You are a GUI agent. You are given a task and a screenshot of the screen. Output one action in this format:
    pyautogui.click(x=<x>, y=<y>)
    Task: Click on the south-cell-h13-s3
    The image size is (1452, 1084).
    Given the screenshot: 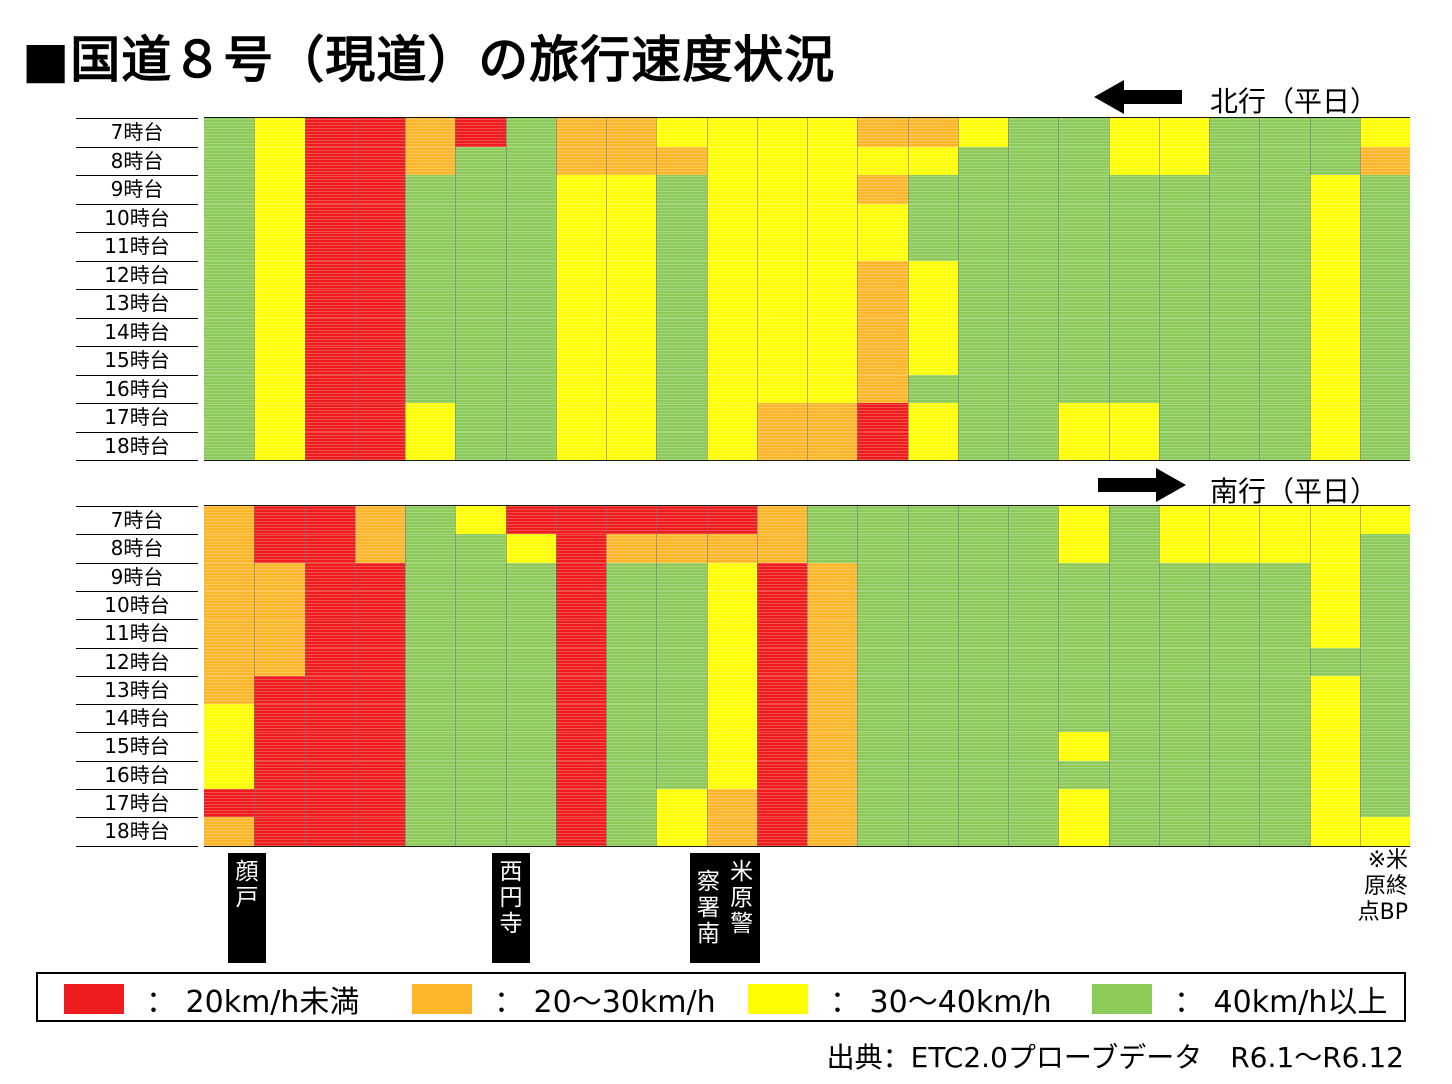 What is the action you would take?
    pyautogui.click(x=330, y=690)
    